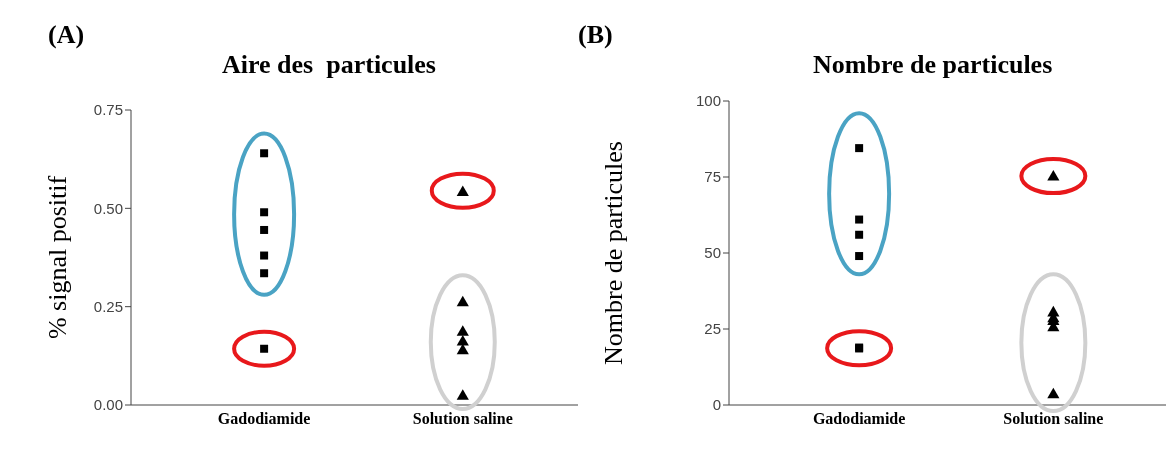 The height and width of the screenshot is (450, 1174). Describe the element at coordinates (595, 35) in the screenshot. I see `text: (B)` at that location.